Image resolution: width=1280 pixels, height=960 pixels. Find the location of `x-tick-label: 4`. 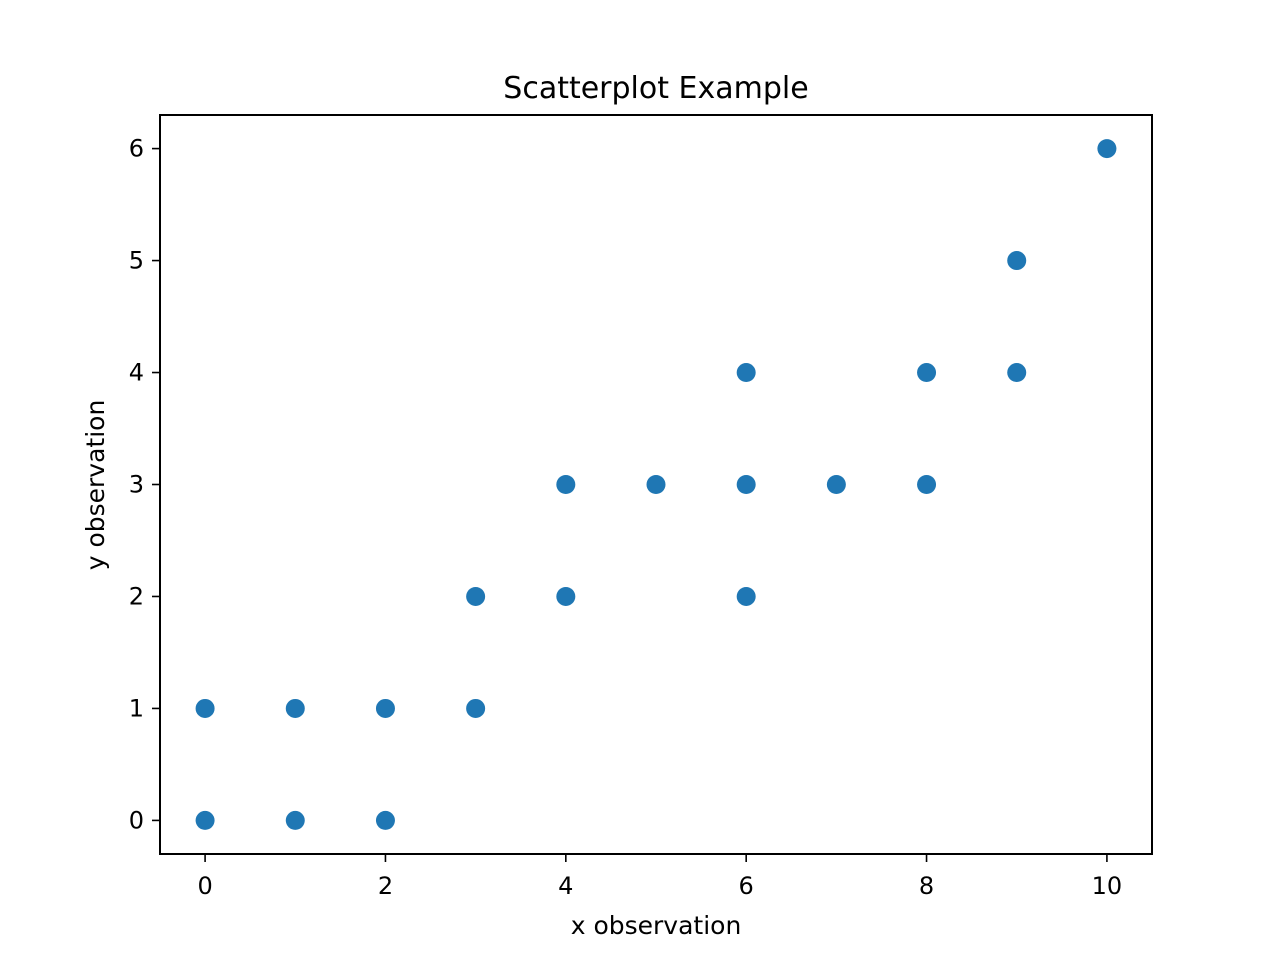

x-tick-label: 4 is located at coordinates (565, 886).